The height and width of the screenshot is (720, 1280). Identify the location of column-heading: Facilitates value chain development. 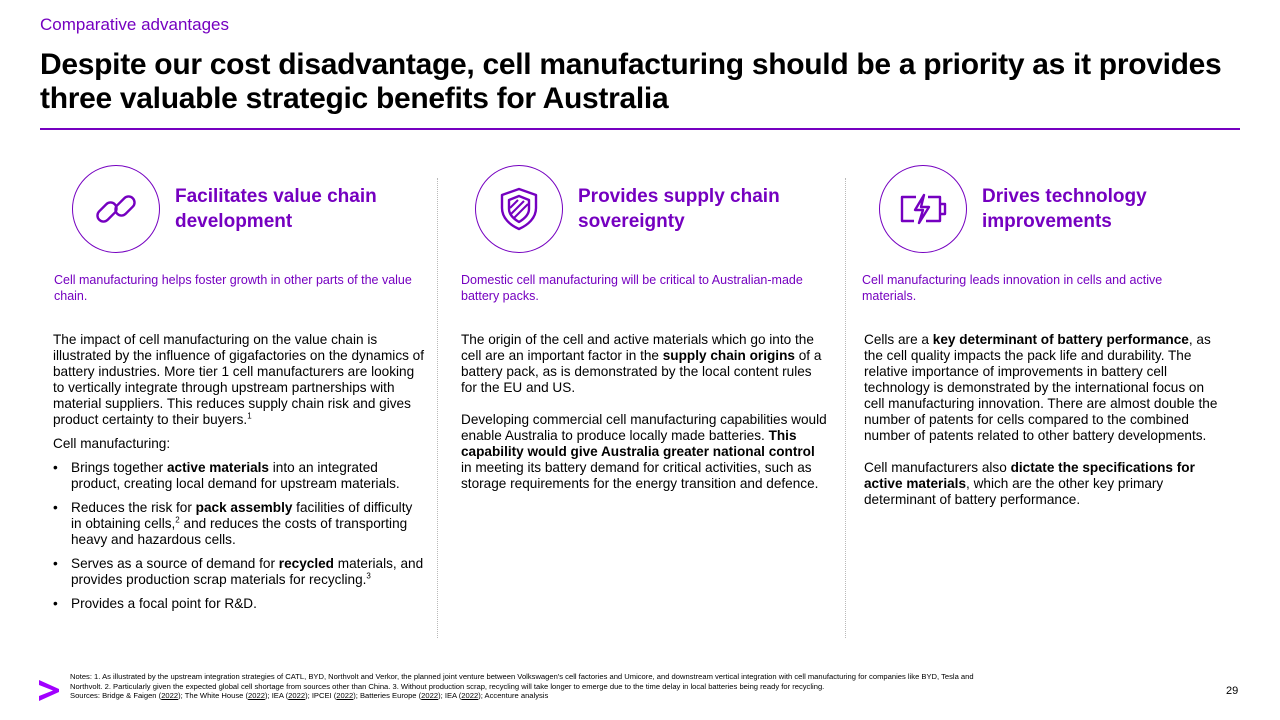
(276, 209).